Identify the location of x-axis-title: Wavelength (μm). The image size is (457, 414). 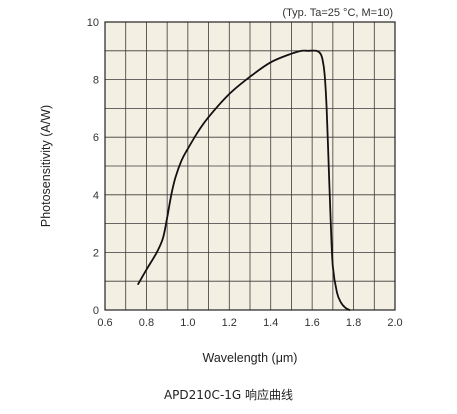
(250, 358).